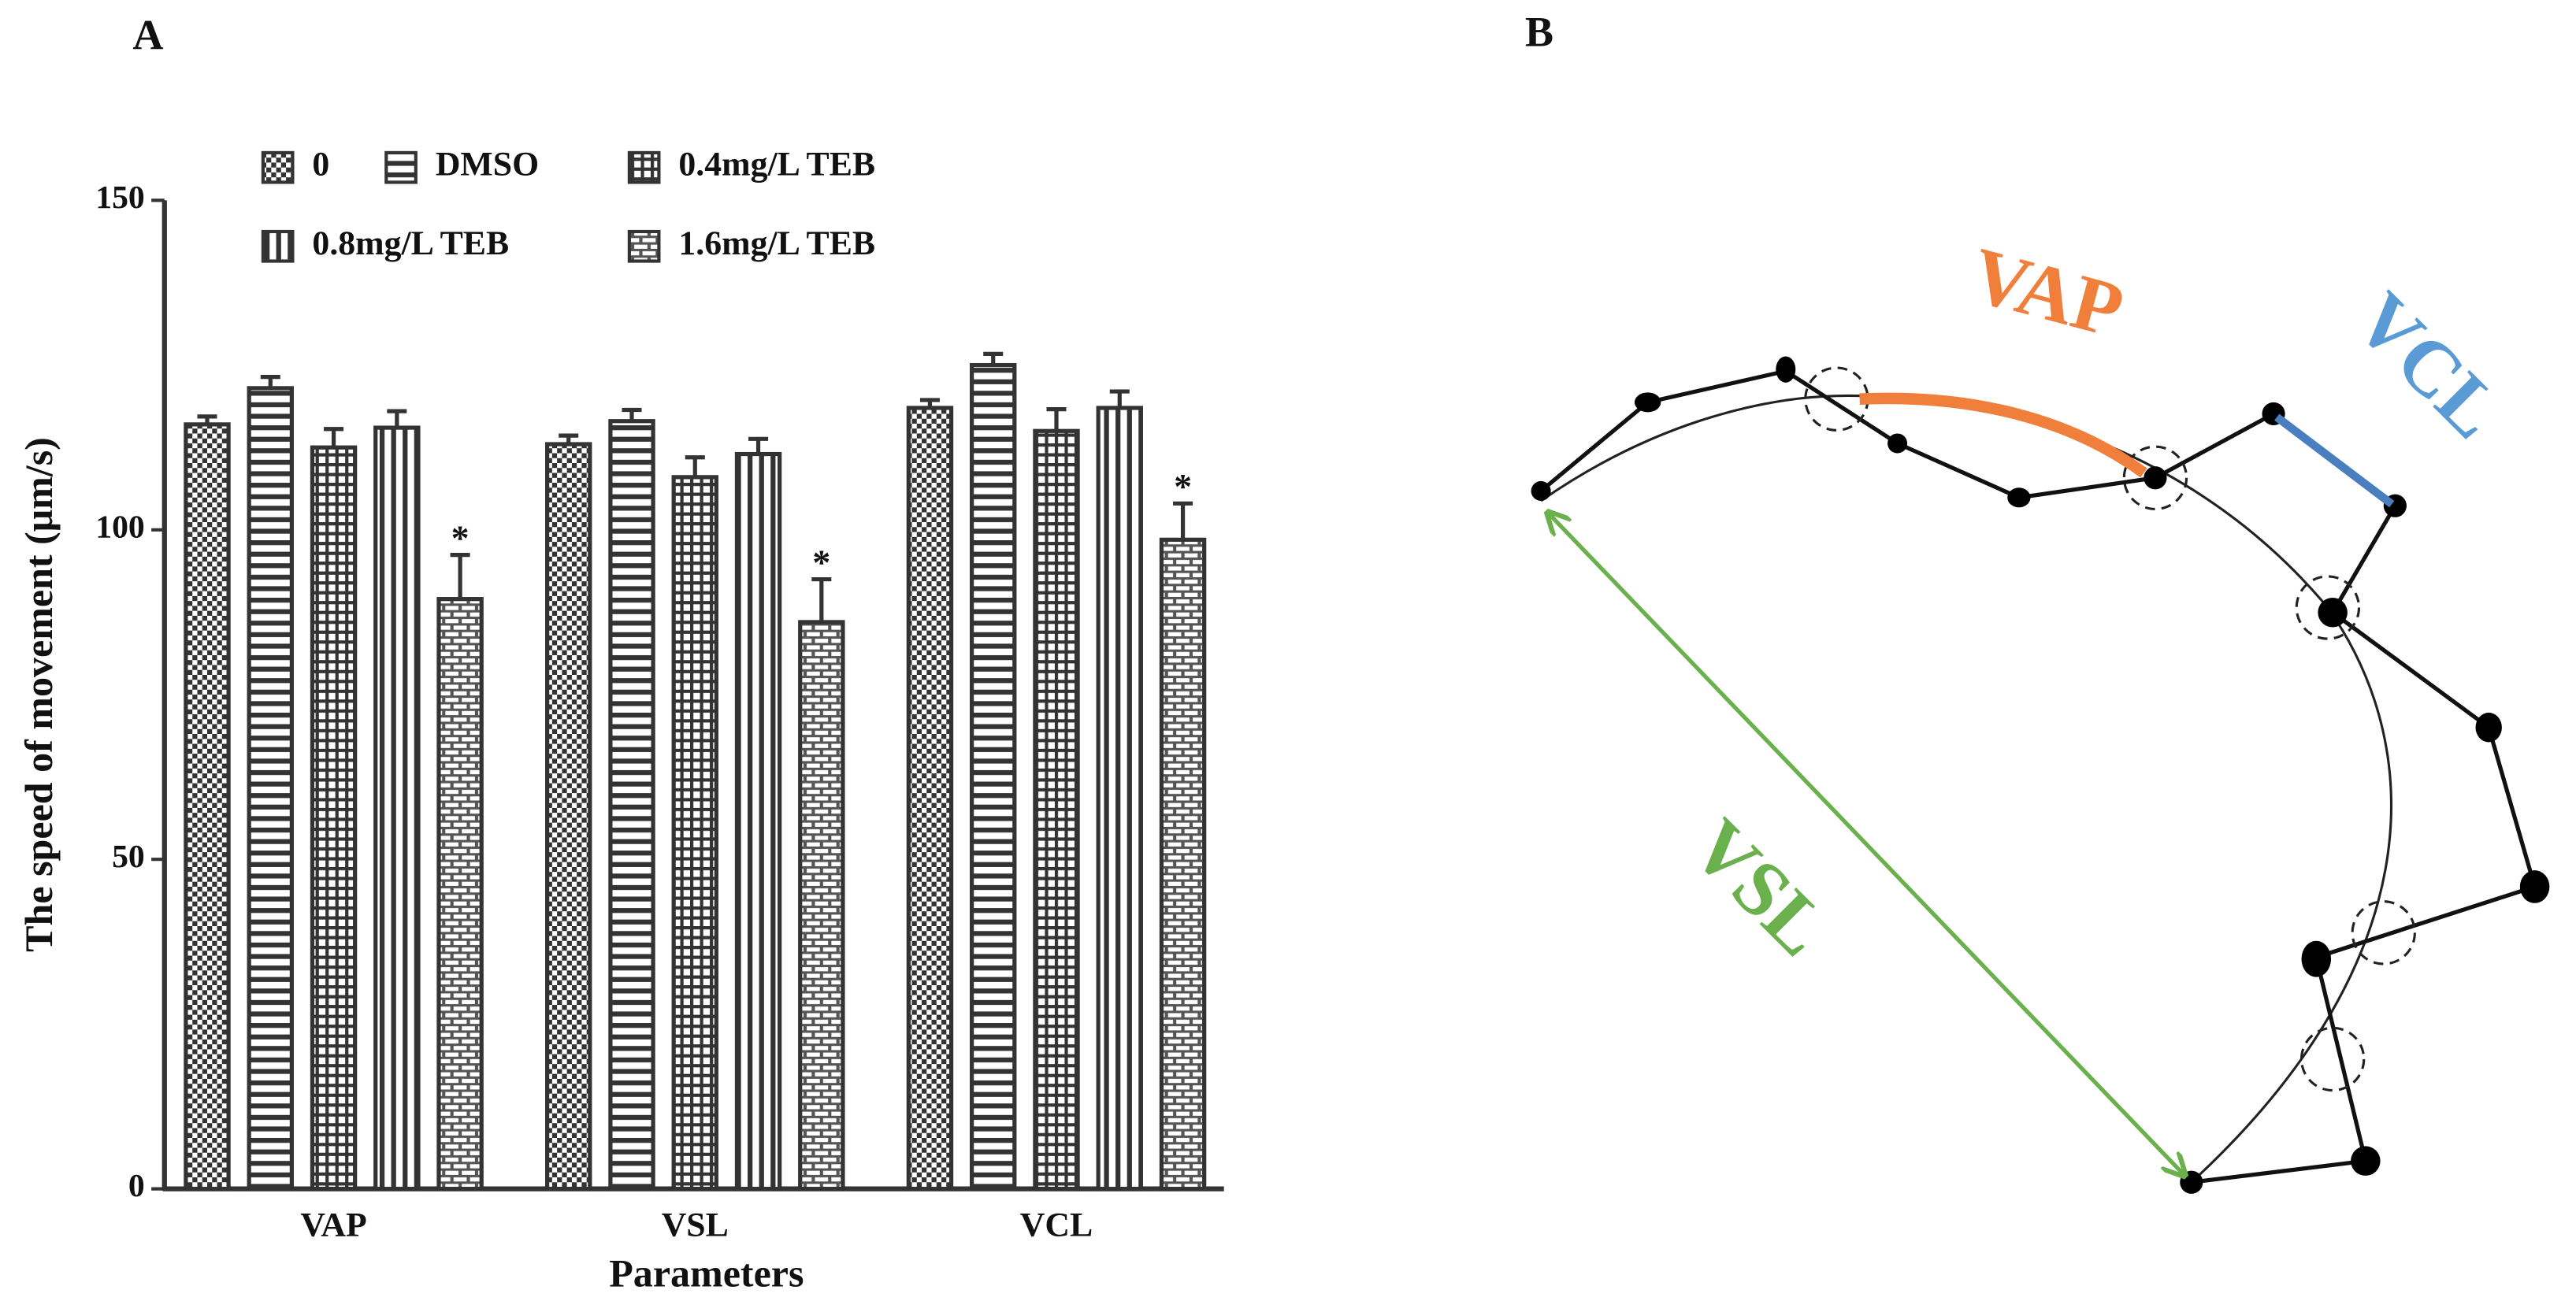 This screenshot has height=1312, width=2576. What do you see at coordinates (695, 1225) in the screenshot?
I see `x-tick-label: VSL` at bounding box center [695, 1225].